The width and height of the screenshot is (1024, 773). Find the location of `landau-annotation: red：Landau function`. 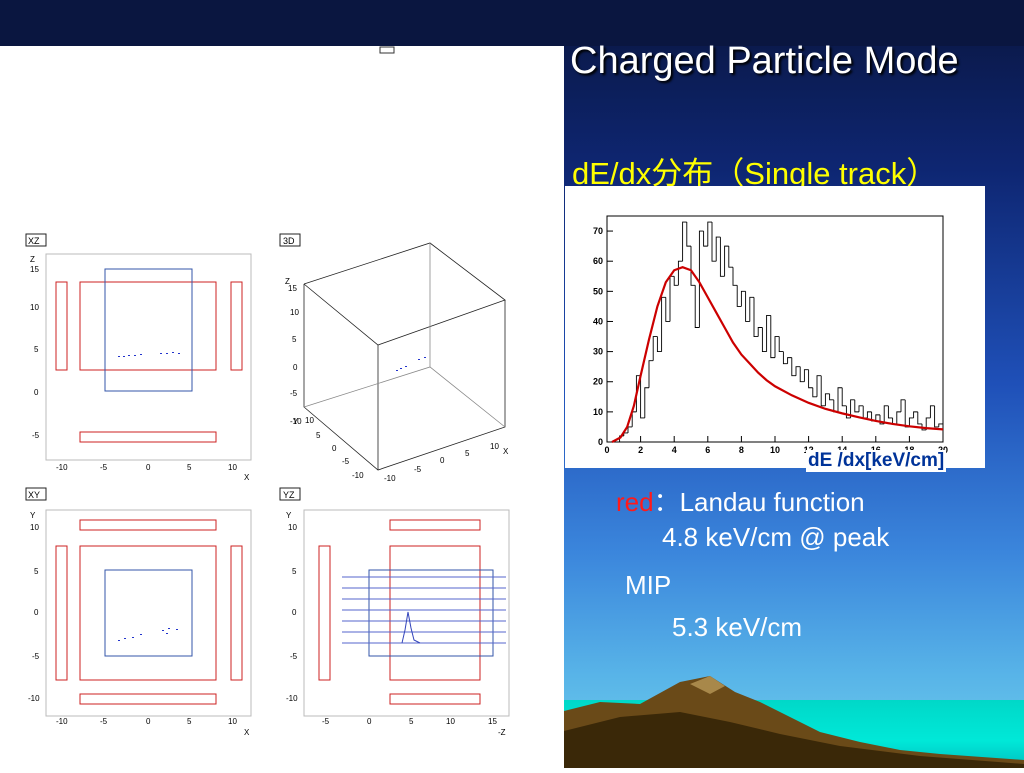

landau-annotation: red：Landau function is located at coordinates (740, 500).